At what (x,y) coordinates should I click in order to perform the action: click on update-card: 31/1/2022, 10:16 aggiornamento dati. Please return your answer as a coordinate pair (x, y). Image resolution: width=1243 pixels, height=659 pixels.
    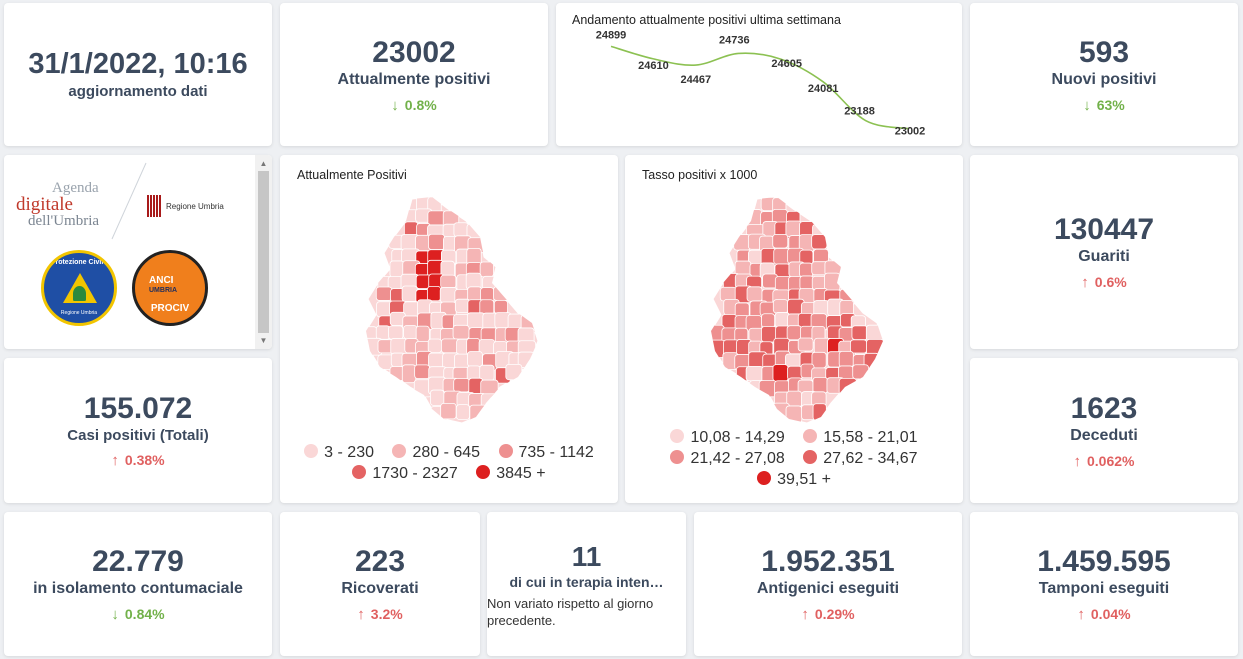
    Looking at the image, I should click on (138, 74).